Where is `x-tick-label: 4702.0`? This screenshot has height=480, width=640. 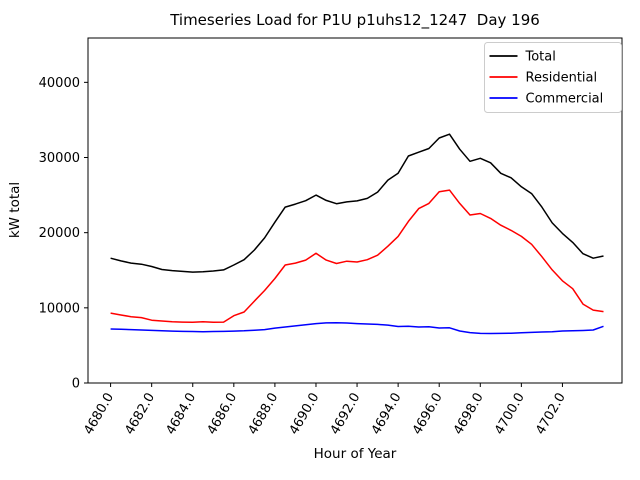
x-tick-label: 4702.0 is located at coordinates (551, 414).